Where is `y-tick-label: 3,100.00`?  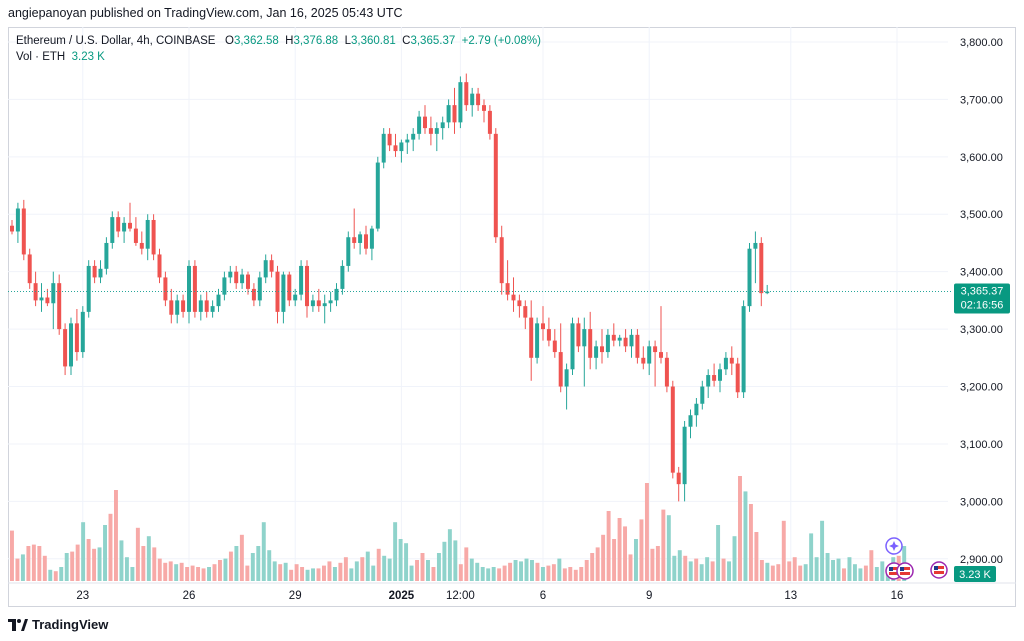
y-tick-label: 3,100.00 is located at coordinates (981, 445).